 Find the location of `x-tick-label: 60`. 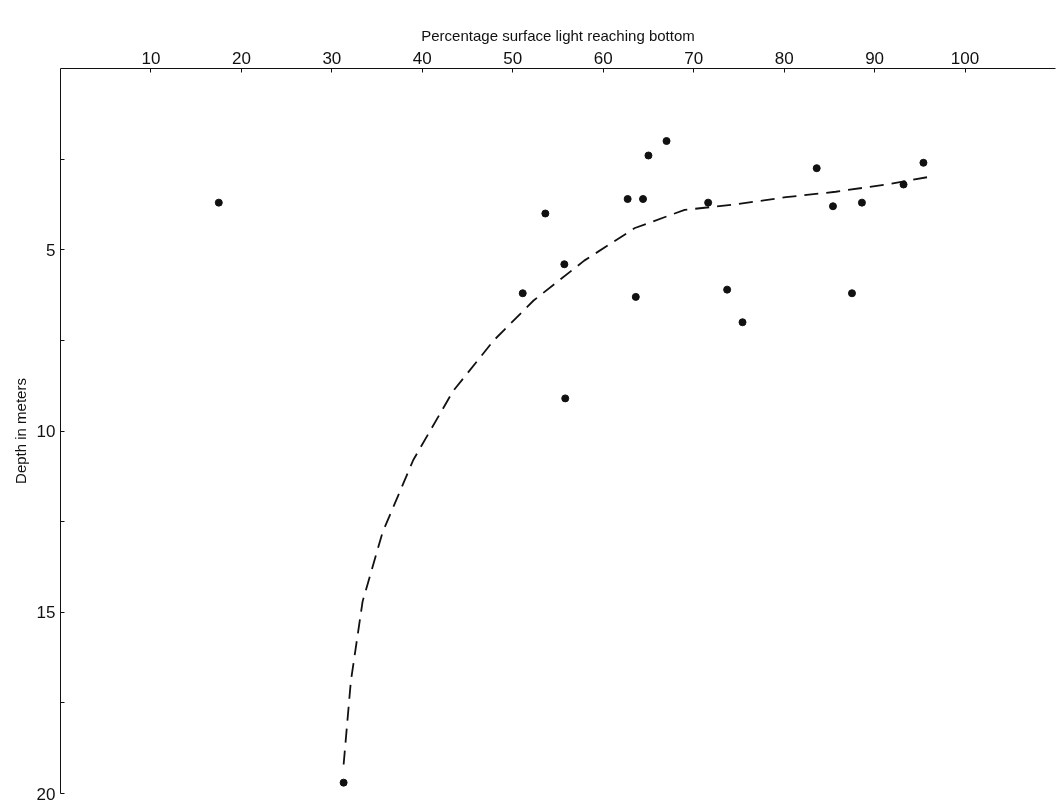

x-tick-label: 60 is located at coordinates (603, 58).